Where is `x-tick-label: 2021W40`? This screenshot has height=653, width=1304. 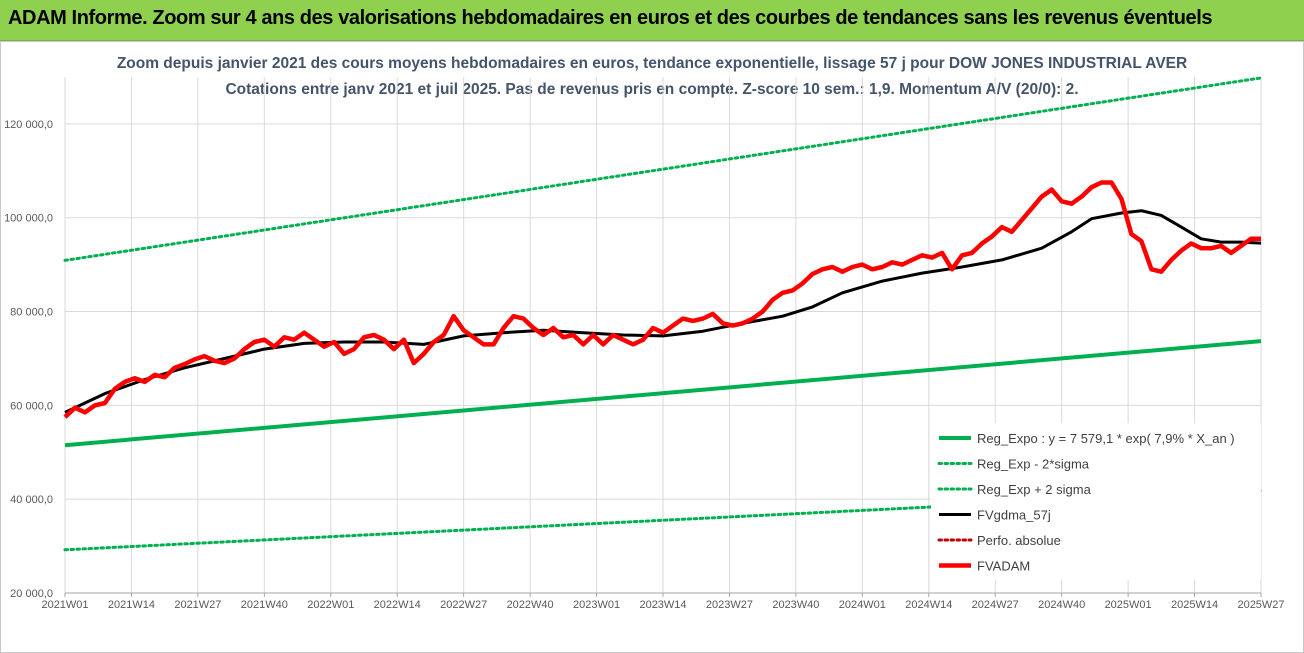 x-tick-label: 2021W40 is located at coordinates (264, 605).